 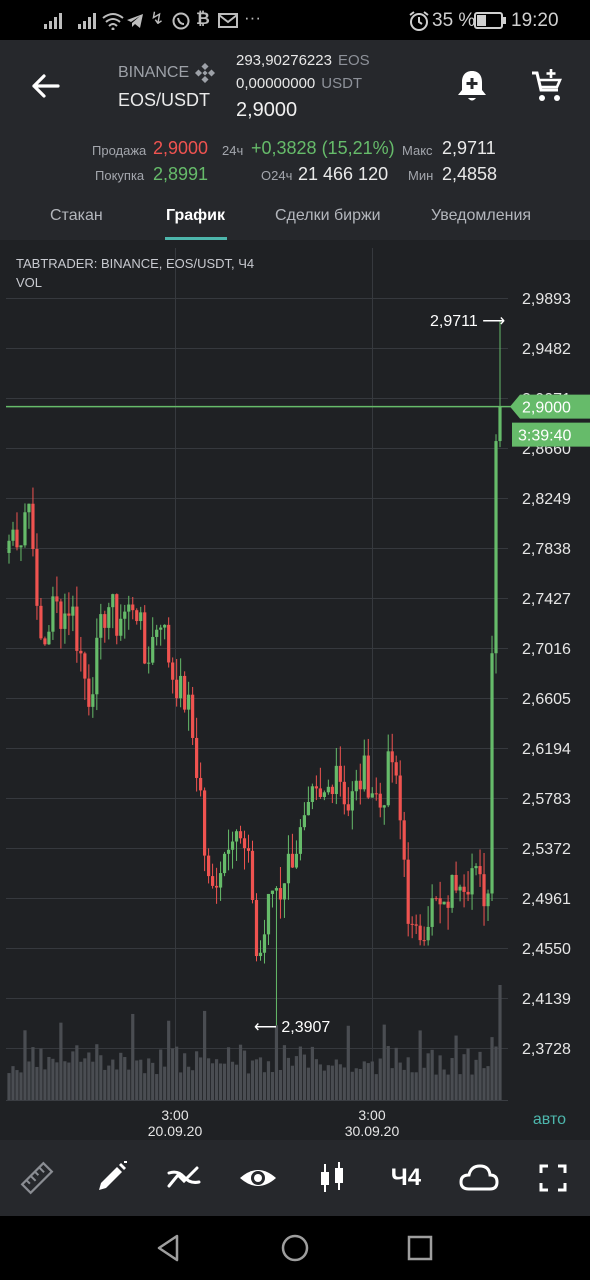 I want to click on fullscreen-button, so click(x=553, y=1178).